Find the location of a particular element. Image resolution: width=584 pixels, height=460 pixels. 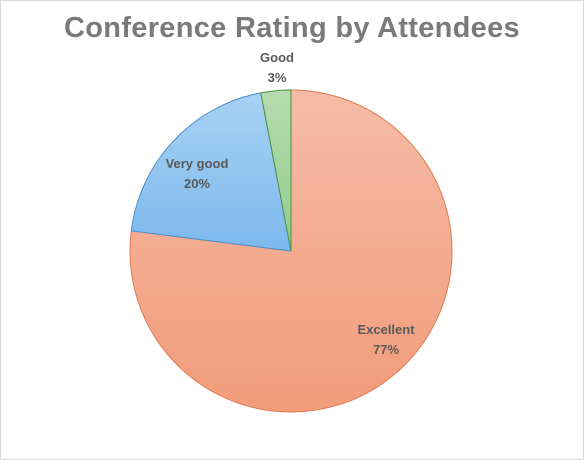

slice-value-good: 3% is located at coordinates (277, 77).